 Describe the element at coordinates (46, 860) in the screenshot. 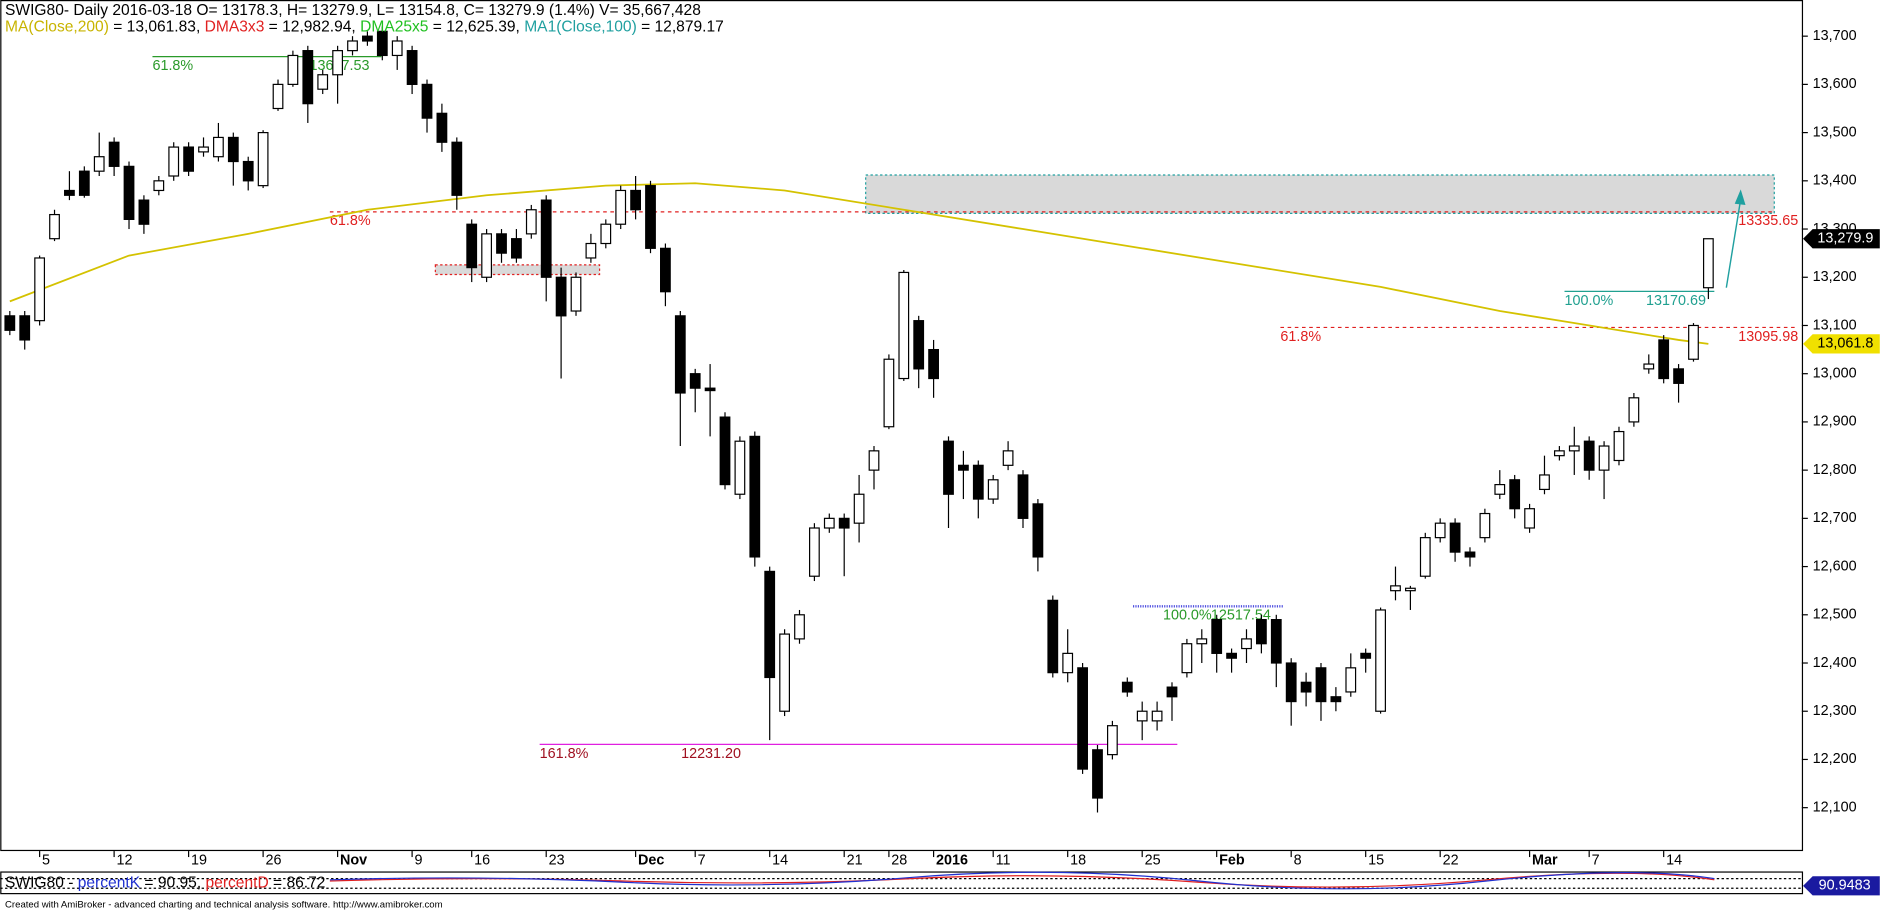

I see `x-tick-label: 5` at that location.